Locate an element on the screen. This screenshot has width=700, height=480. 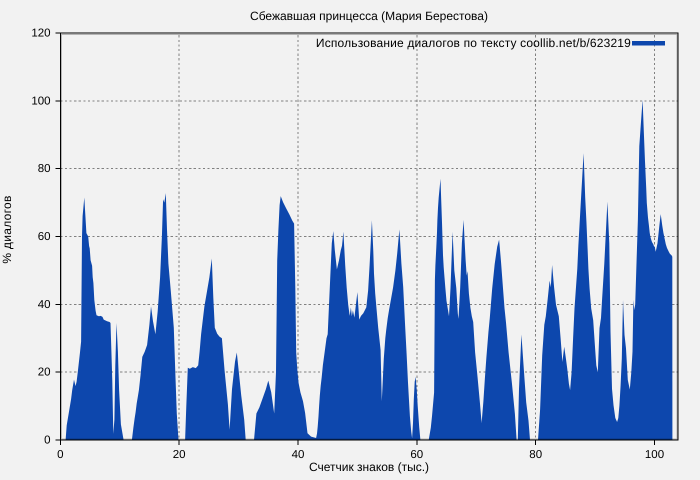
svg-text: 120 is located at coordinates (40, 34).